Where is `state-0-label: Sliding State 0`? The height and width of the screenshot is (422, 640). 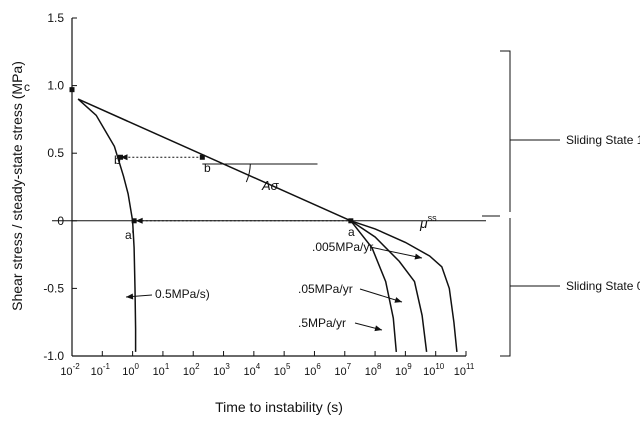 state-0-label: Sliding State 0 is located at coordinates (603, 286).